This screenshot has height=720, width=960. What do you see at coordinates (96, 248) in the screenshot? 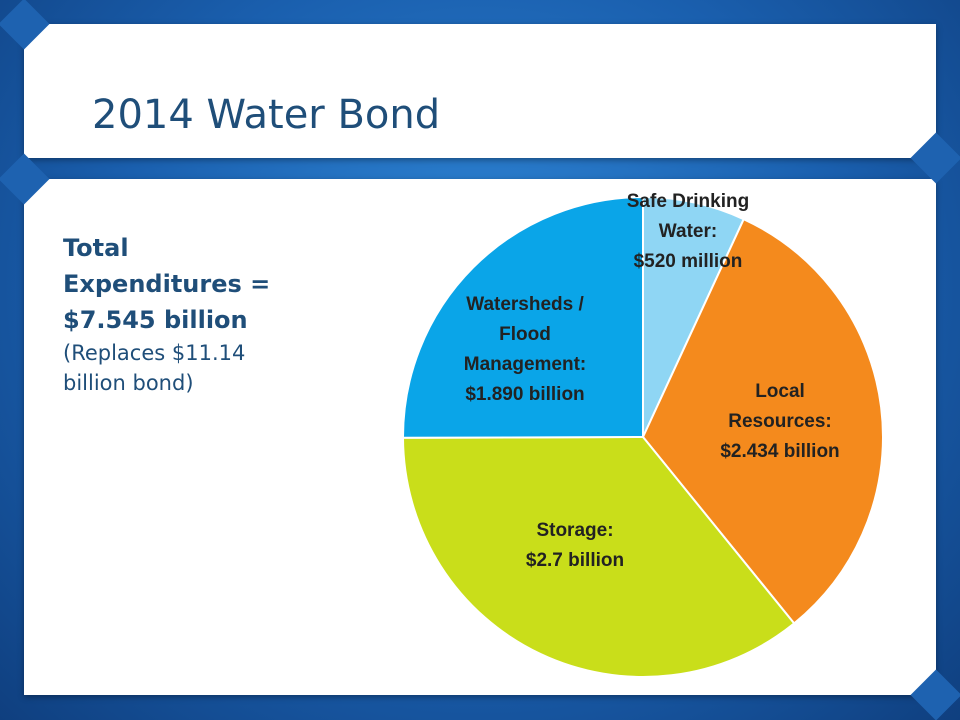
I see `total-line-1: Total` at bounding box center [96, 248].